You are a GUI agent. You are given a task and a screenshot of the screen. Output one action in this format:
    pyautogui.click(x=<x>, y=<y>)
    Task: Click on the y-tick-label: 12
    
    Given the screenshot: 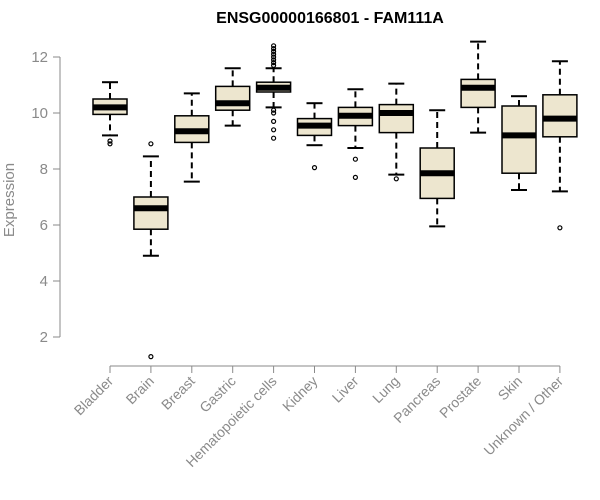 What is the action you would take?
    pyautogui.click(x=39, y=57)
    